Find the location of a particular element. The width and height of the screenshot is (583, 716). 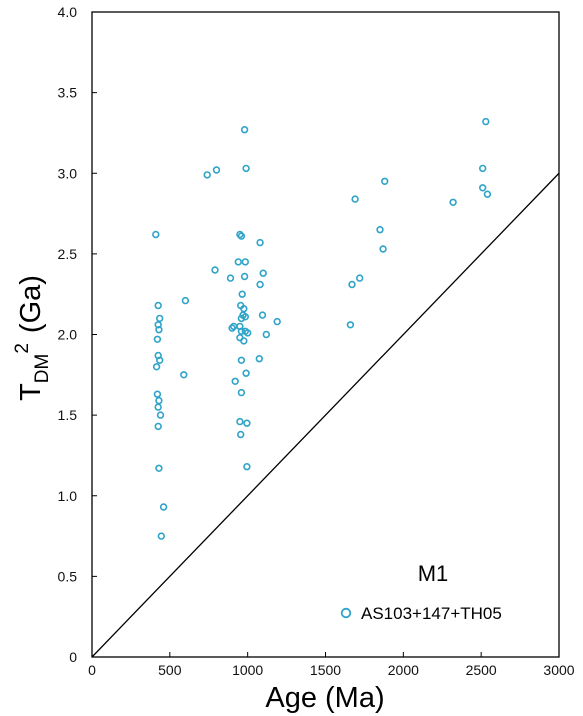

y-axis-title-main: T is located at coordinates (31, 392).